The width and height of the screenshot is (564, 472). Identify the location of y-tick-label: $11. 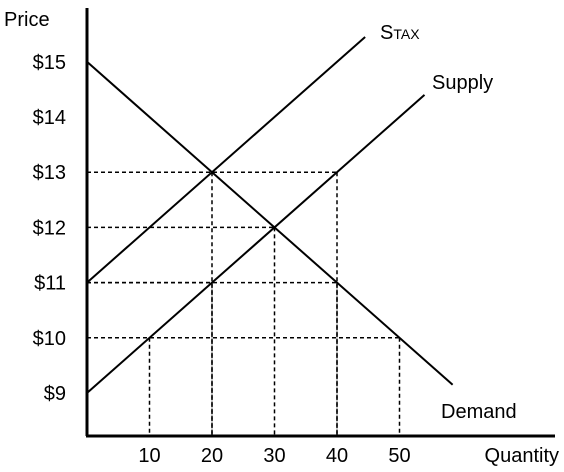
(50, 284).